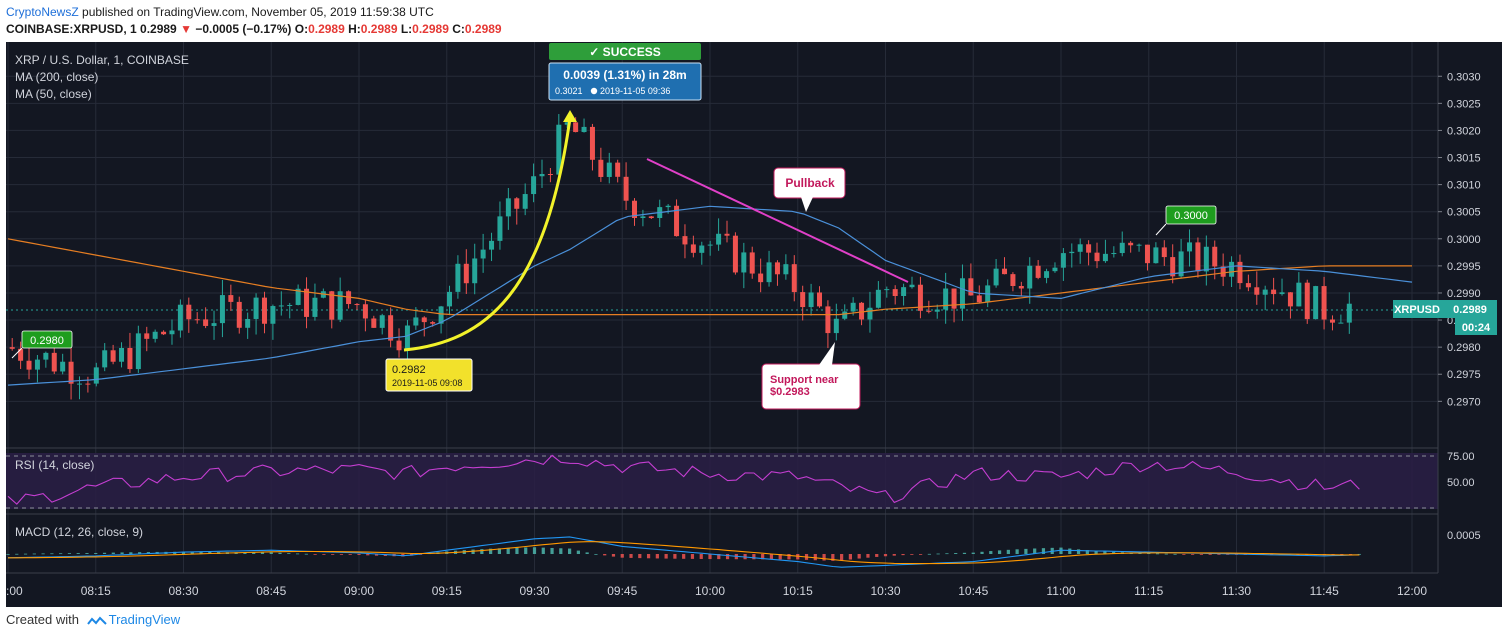 This screenshot has height=639, width=1508. Describe the element at coordinates (1464, 77) in the screenshot. I see `price-tick-label: 0.3030` at that location.